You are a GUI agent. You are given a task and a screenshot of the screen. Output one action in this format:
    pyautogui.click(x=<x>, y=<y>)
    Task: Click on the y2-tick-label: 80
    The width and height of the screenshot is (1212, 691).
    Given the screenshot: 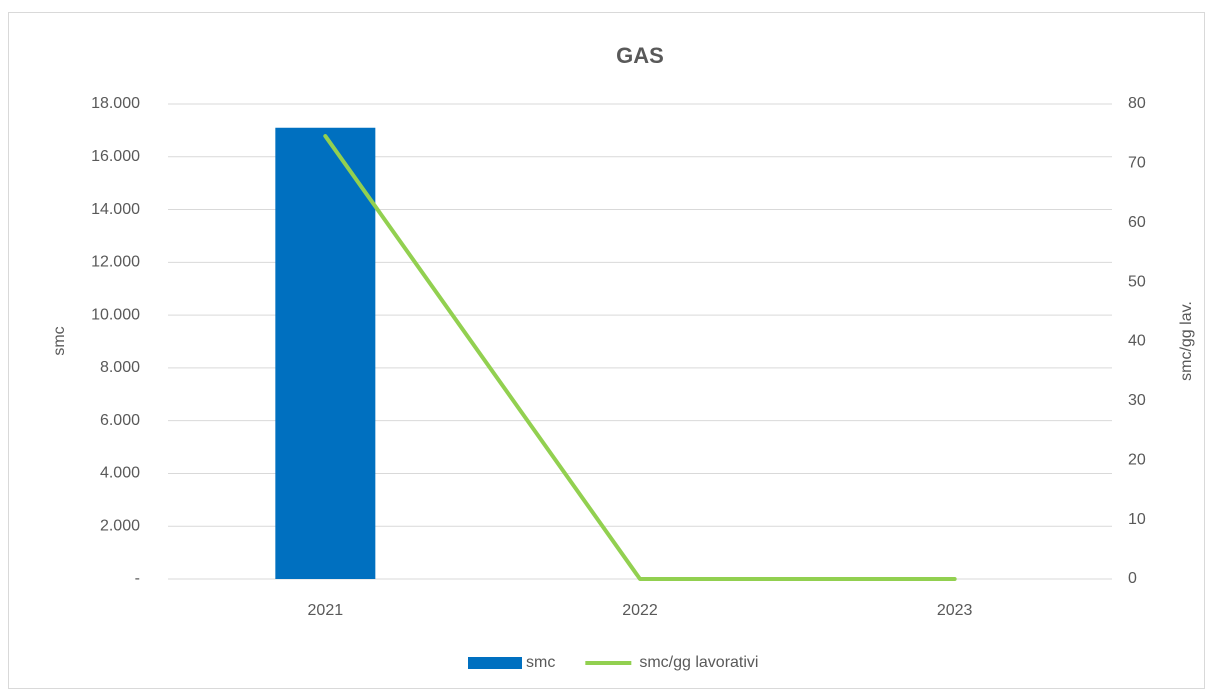 What is the action you would take?
    pyautogui.click(x=1137, y=103)
    